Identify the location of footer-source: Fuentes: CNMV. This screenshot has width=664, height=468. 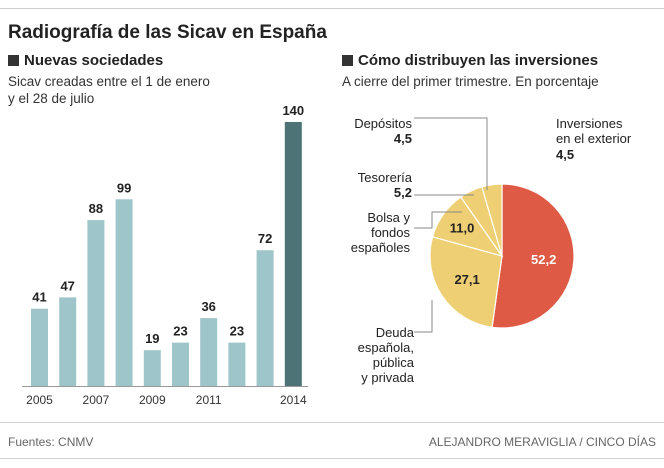
(51, 442).